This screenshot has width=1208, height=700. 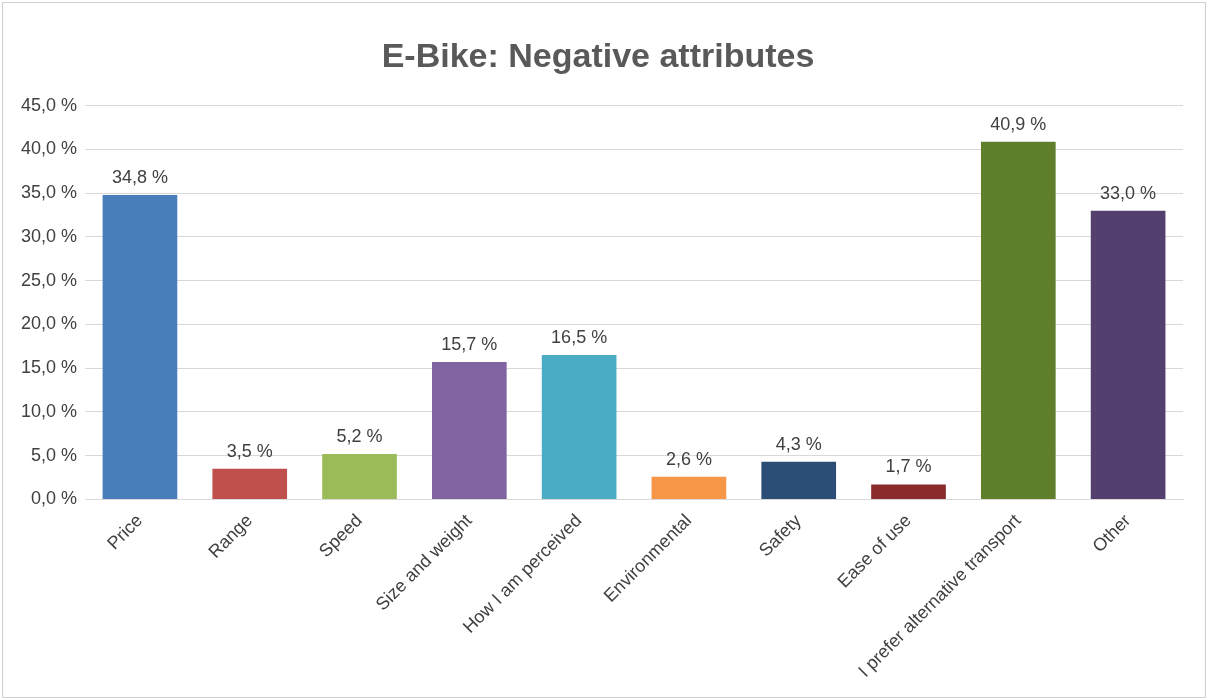 I want to click on data-label: 1,7 %, so click(x=908, y=466).